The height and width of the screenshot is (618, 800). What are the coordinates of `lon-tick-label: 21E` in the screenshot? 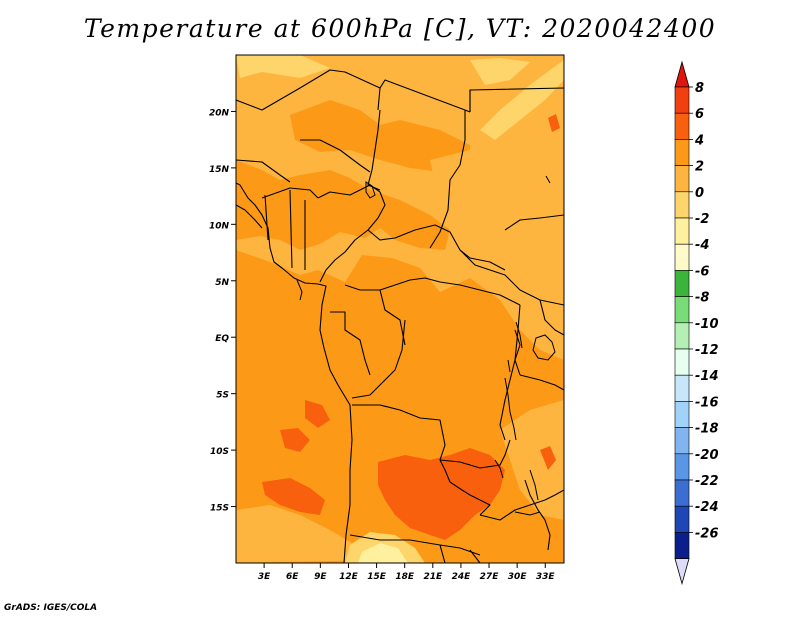 It's located at (433, 577).